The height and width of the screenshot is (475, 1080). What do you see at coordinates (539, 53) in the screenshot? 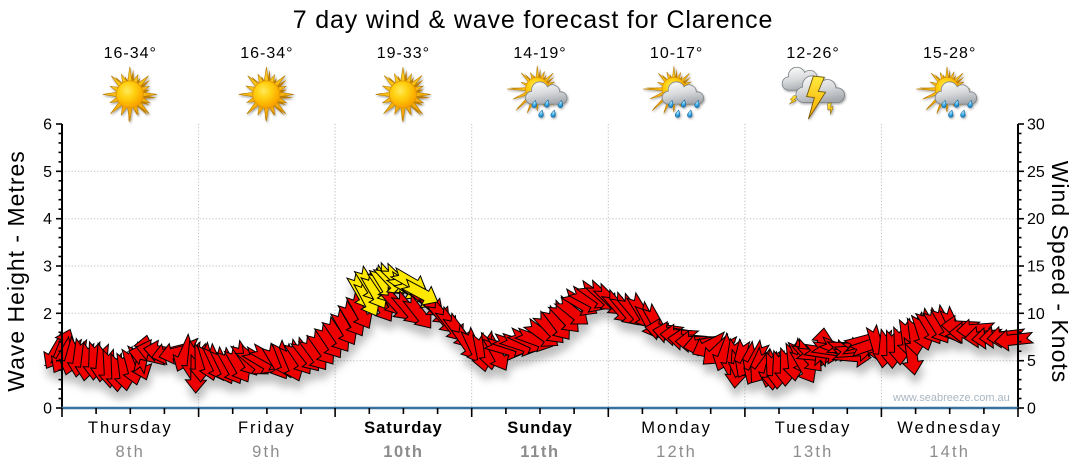
I see `svg-text: 14-19°` at bounding box center [539, 53].